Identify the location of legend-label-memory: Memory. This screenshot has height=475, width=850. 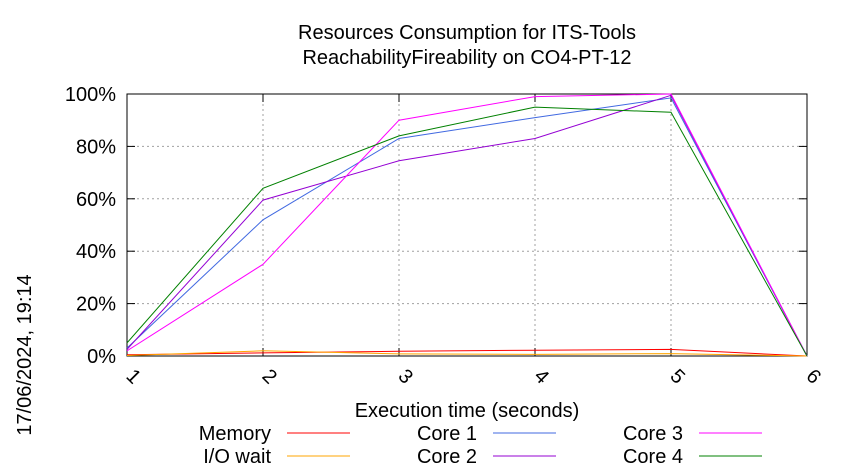
(235, 434).